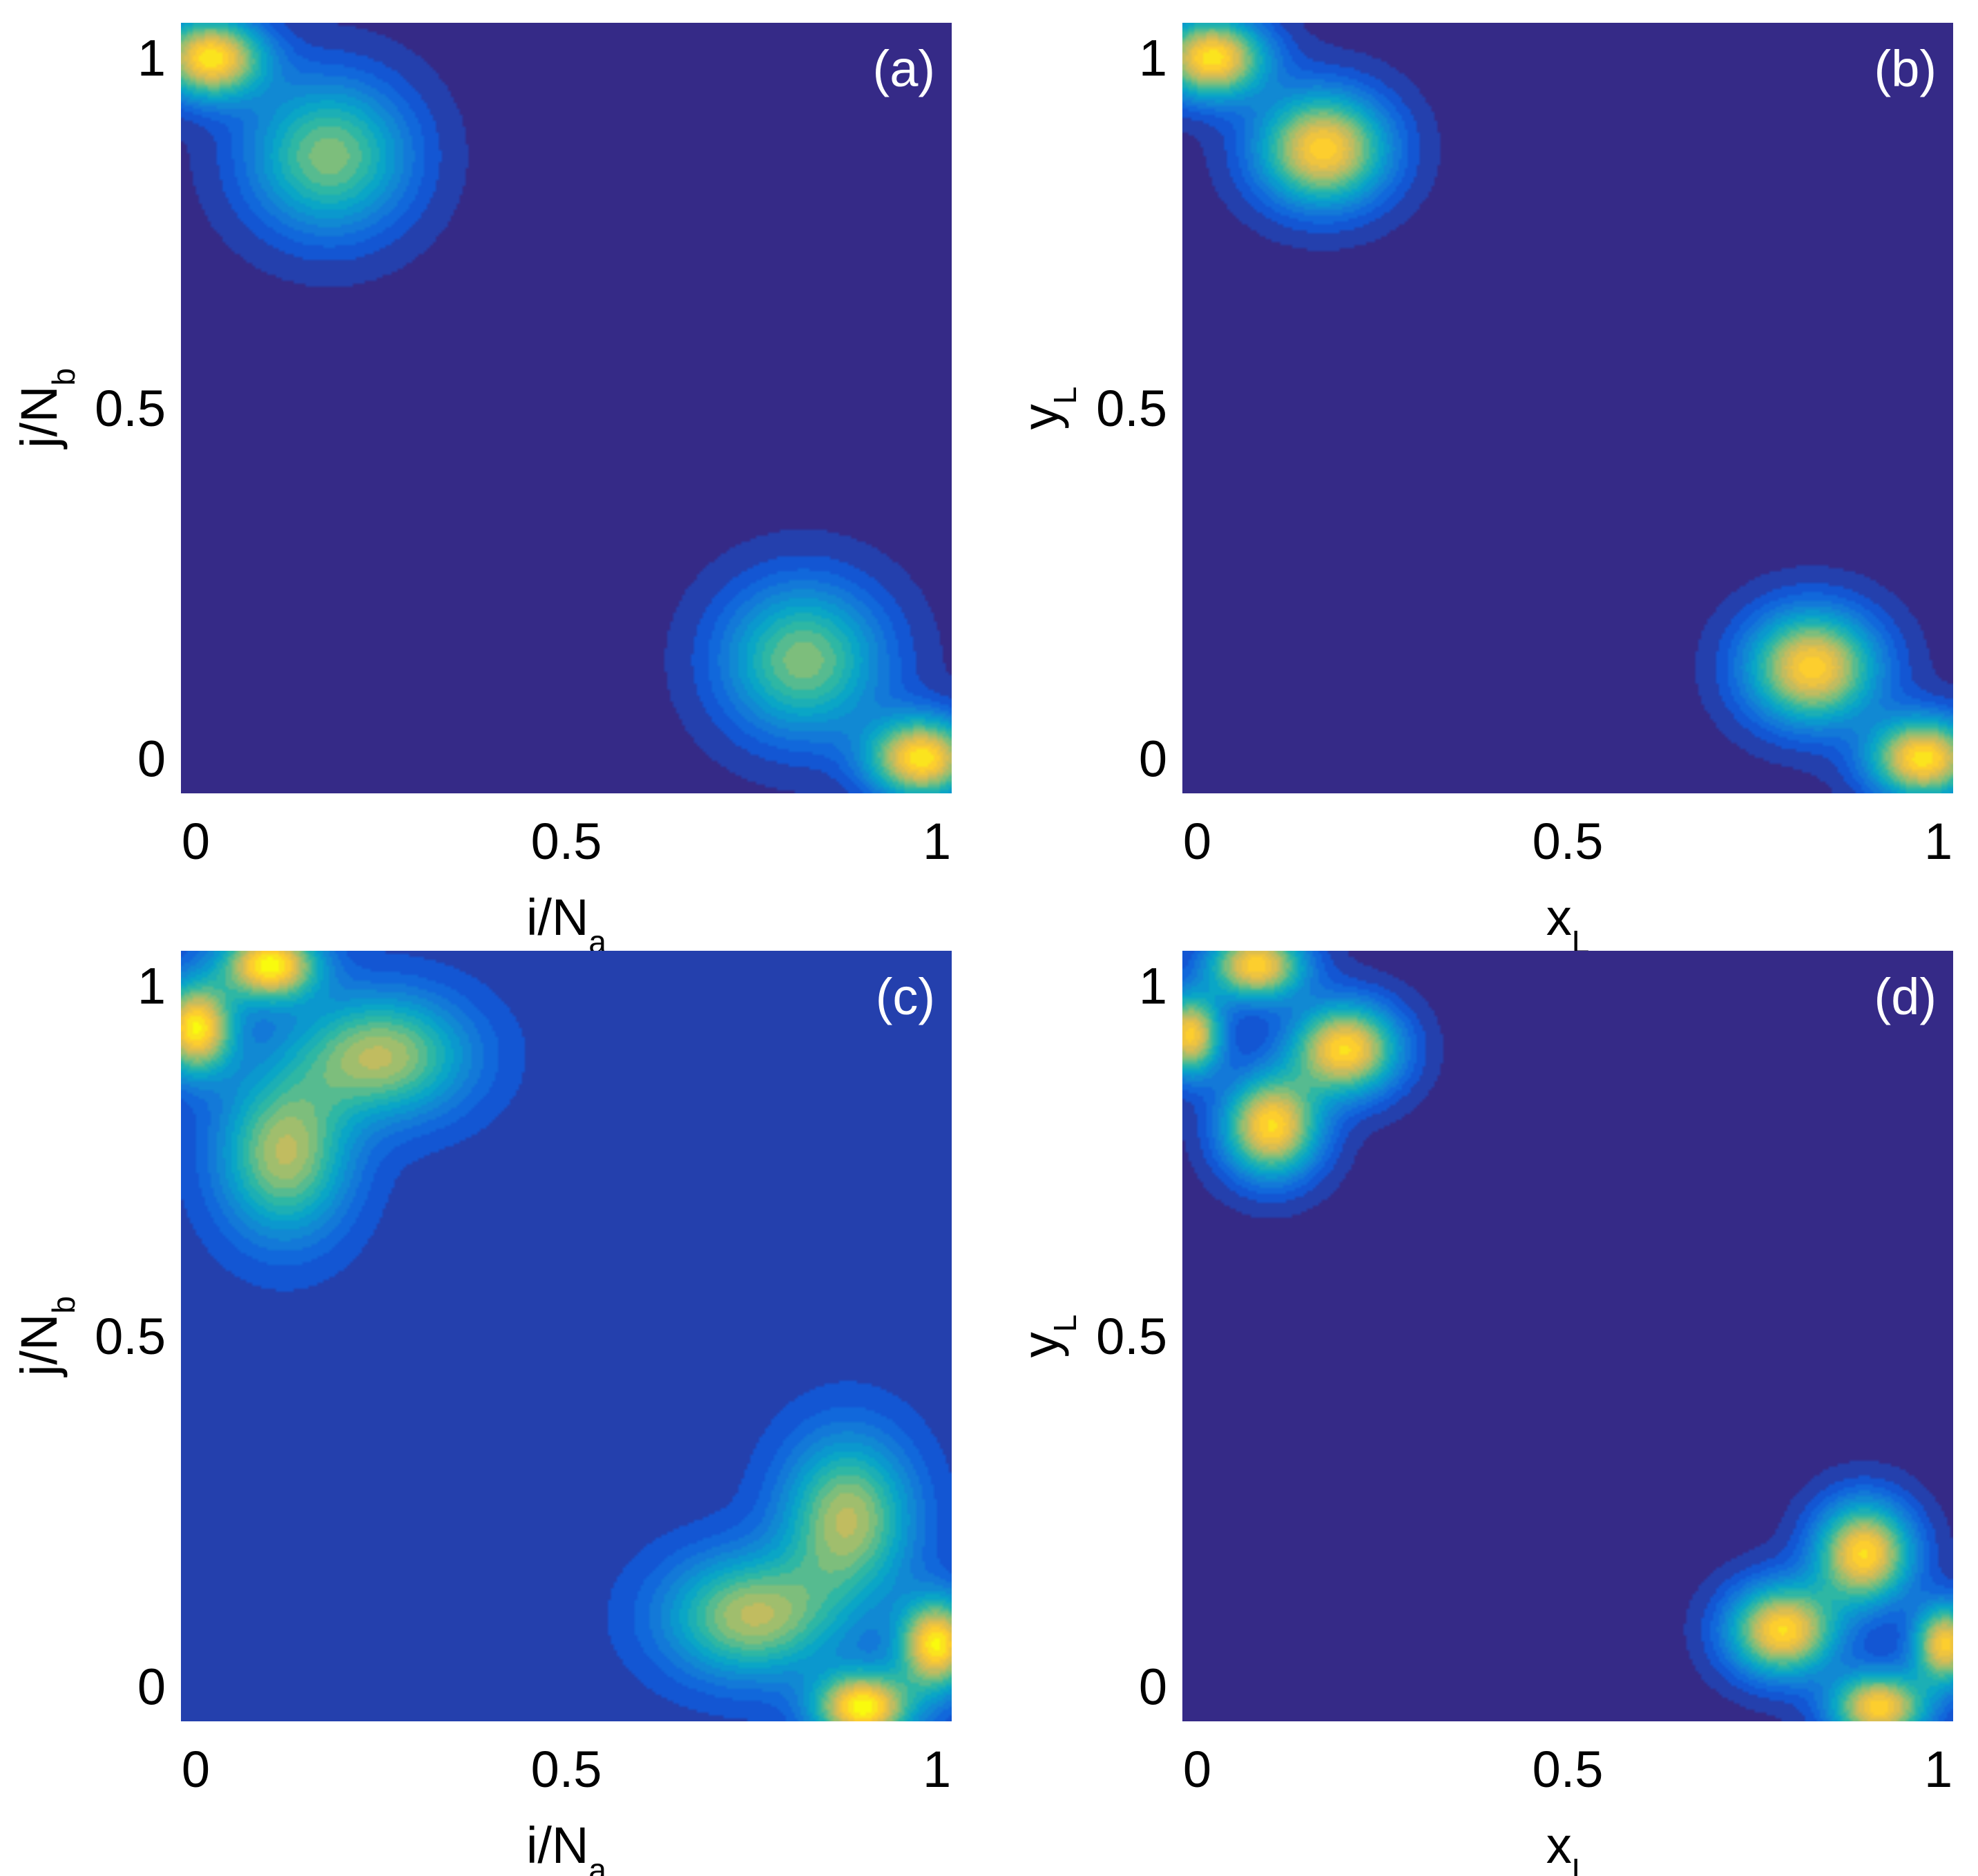 The width and height of the screenshot is (1978, 1876). I want to click on panel-label: (c), so click(905, 997).